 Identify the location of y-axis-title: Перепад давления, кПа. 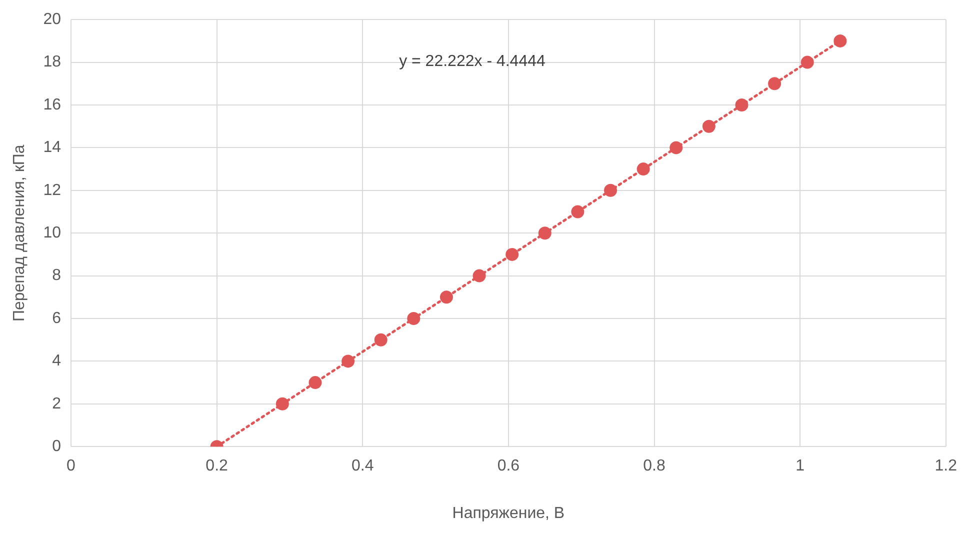
(19, 233).